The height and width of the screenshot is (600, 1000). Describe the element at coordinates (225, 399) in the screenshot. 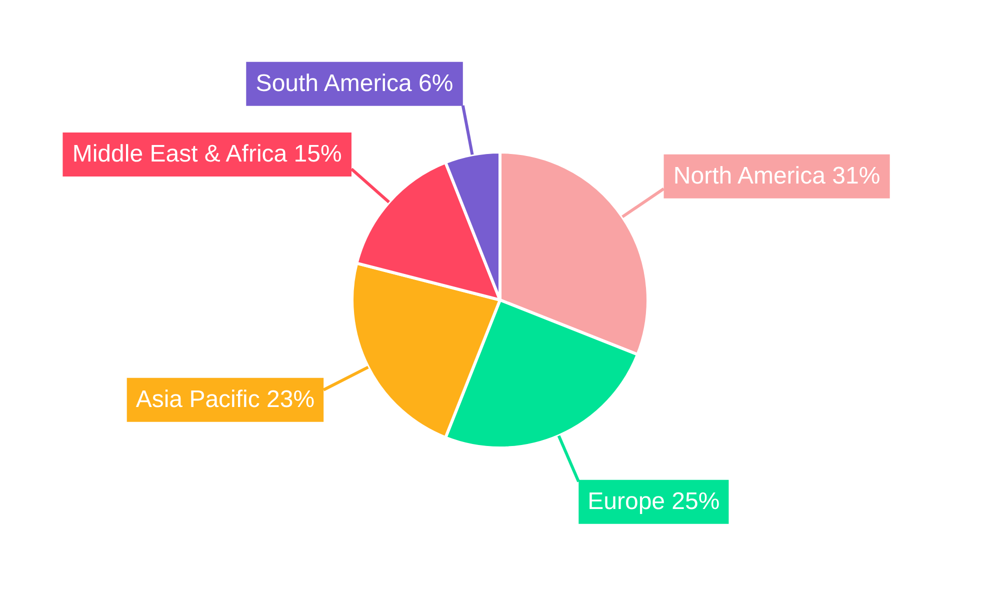

I see `slice-label: Asia Pacific 23%` at that location.